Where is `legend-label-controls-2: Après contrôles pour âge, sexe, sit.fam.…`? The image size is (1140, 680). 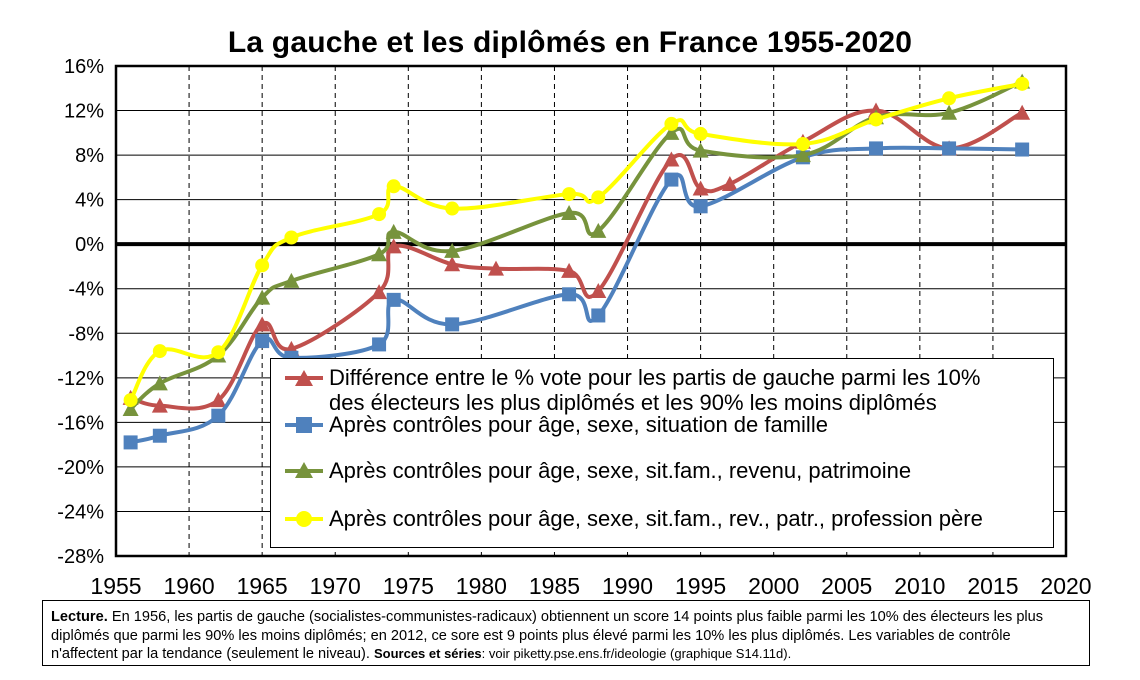 legend-label-controls-2: Après contrôles pour âge, sexe, sit.fam.… is located at coordinates (620, 470).